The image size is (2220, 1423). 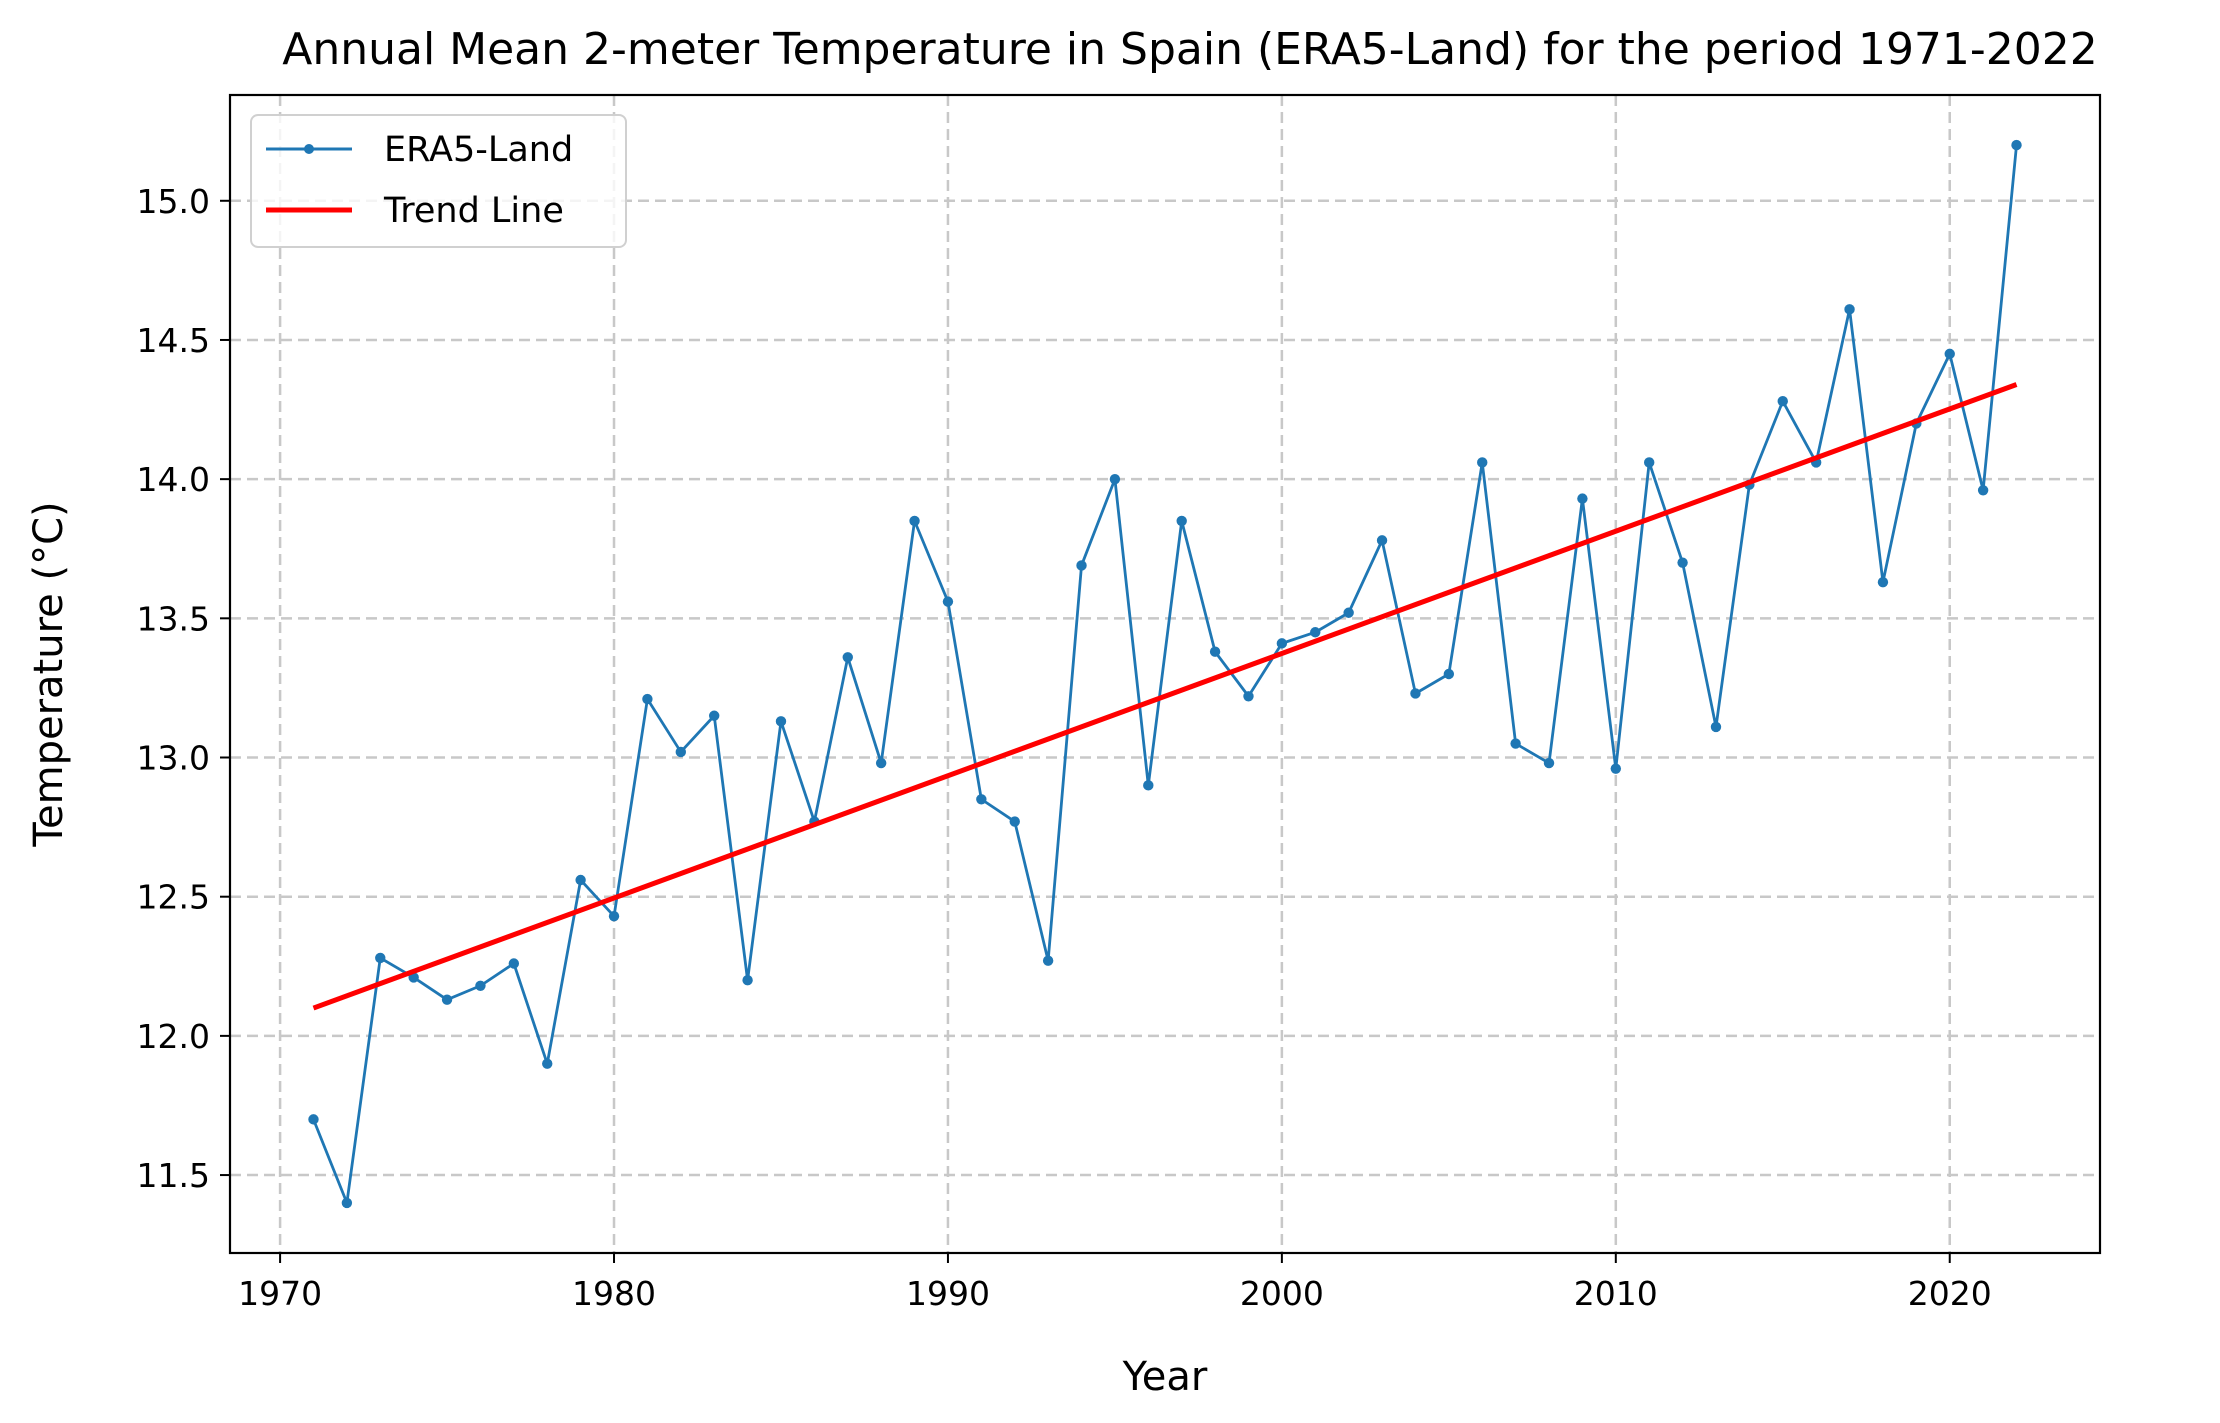 What do you see at coordinates (1983, 490) in the screenshot?
I see `data-point-2021` at bounding box center [1983, 490].